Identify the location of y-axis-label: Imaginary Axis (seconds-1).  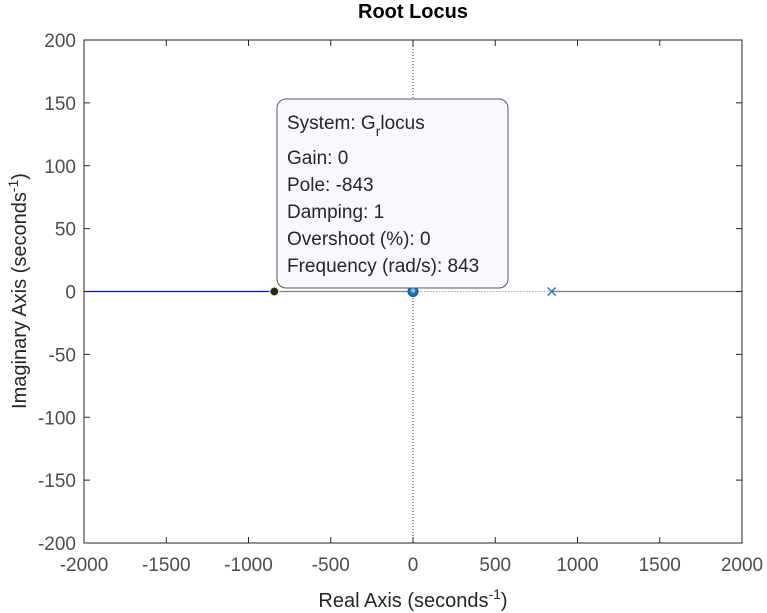
(18, 291).